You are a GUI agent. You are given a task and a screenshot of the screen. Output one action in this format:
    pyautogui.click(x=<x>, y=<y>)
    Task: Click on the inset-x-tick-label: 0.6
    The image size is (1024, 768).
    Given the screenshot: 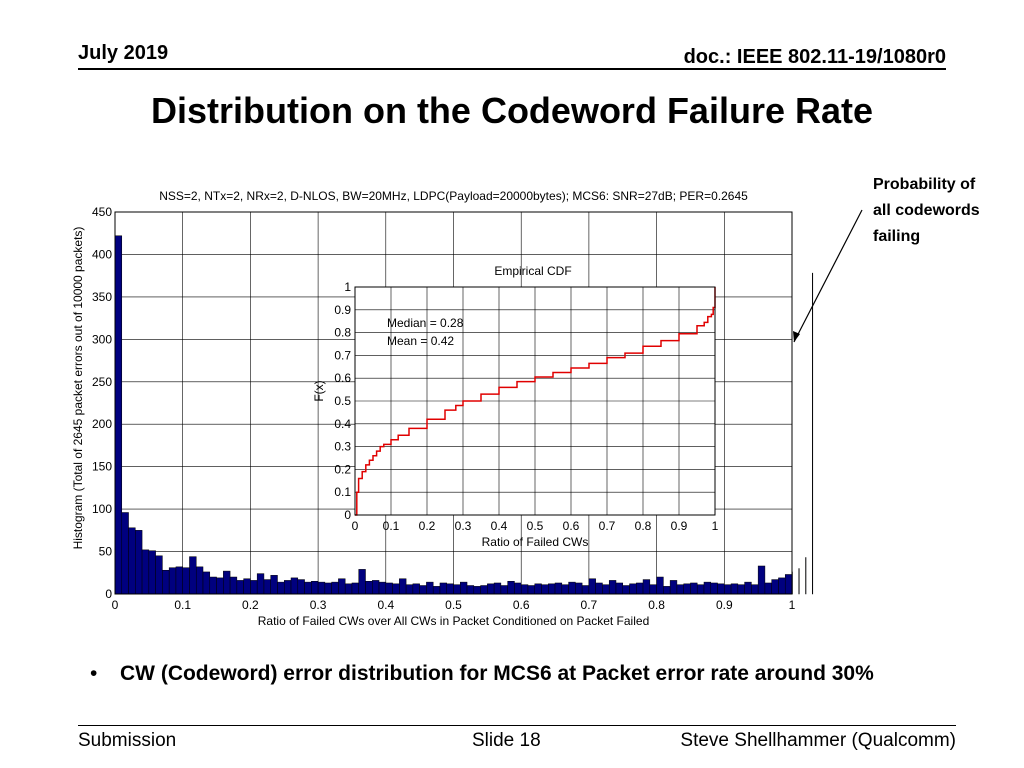 What is the action you would take?
    pyautogui.click(x=571, y=526)
    